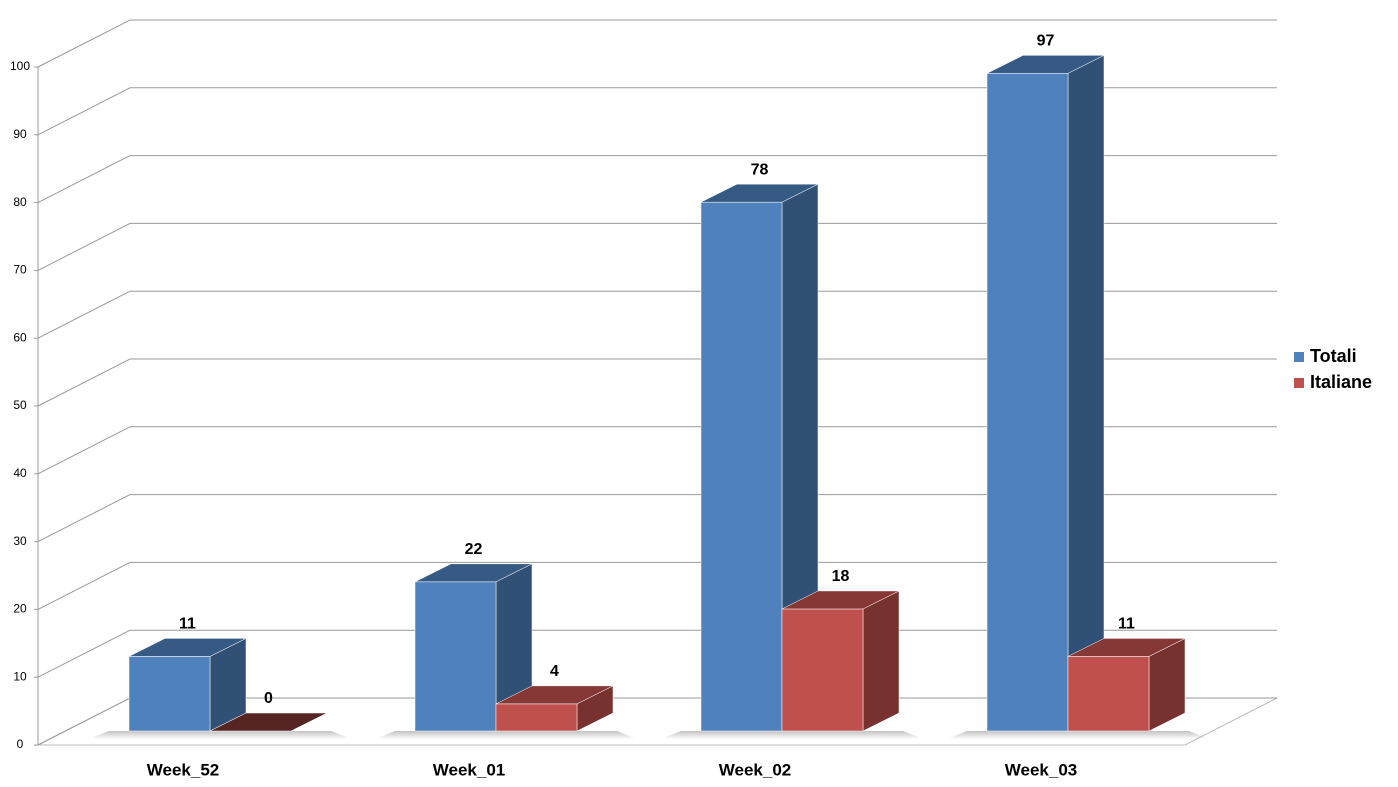 This screenshot has width=1398, height=787. I want to click on y-tick-label: 60, so click(20, 337).